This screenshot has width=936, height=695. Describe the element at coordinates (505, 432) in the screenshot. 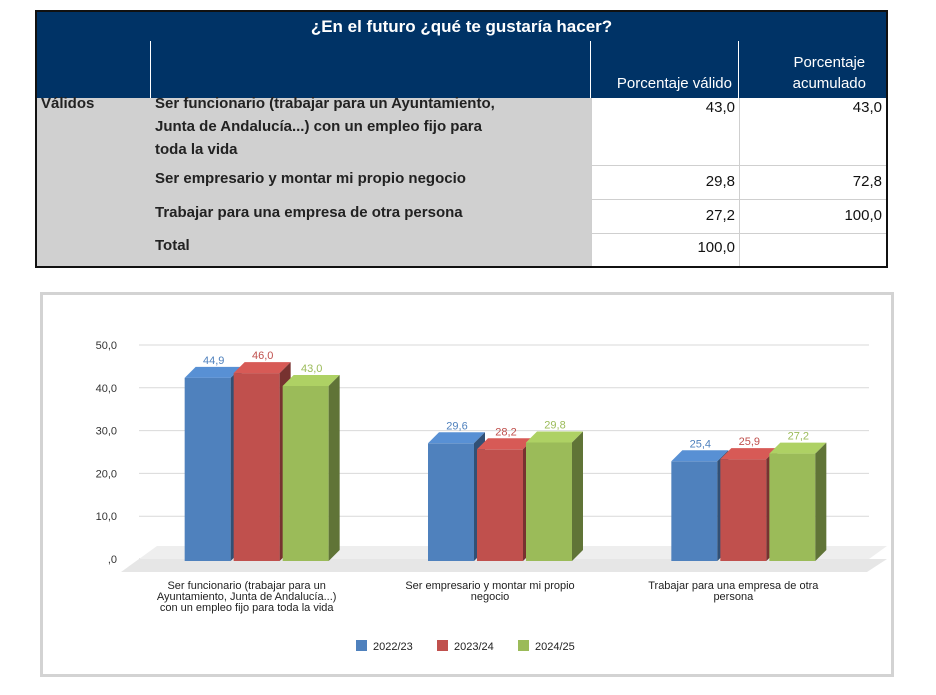

I see `data-label: 28,2` at that location.